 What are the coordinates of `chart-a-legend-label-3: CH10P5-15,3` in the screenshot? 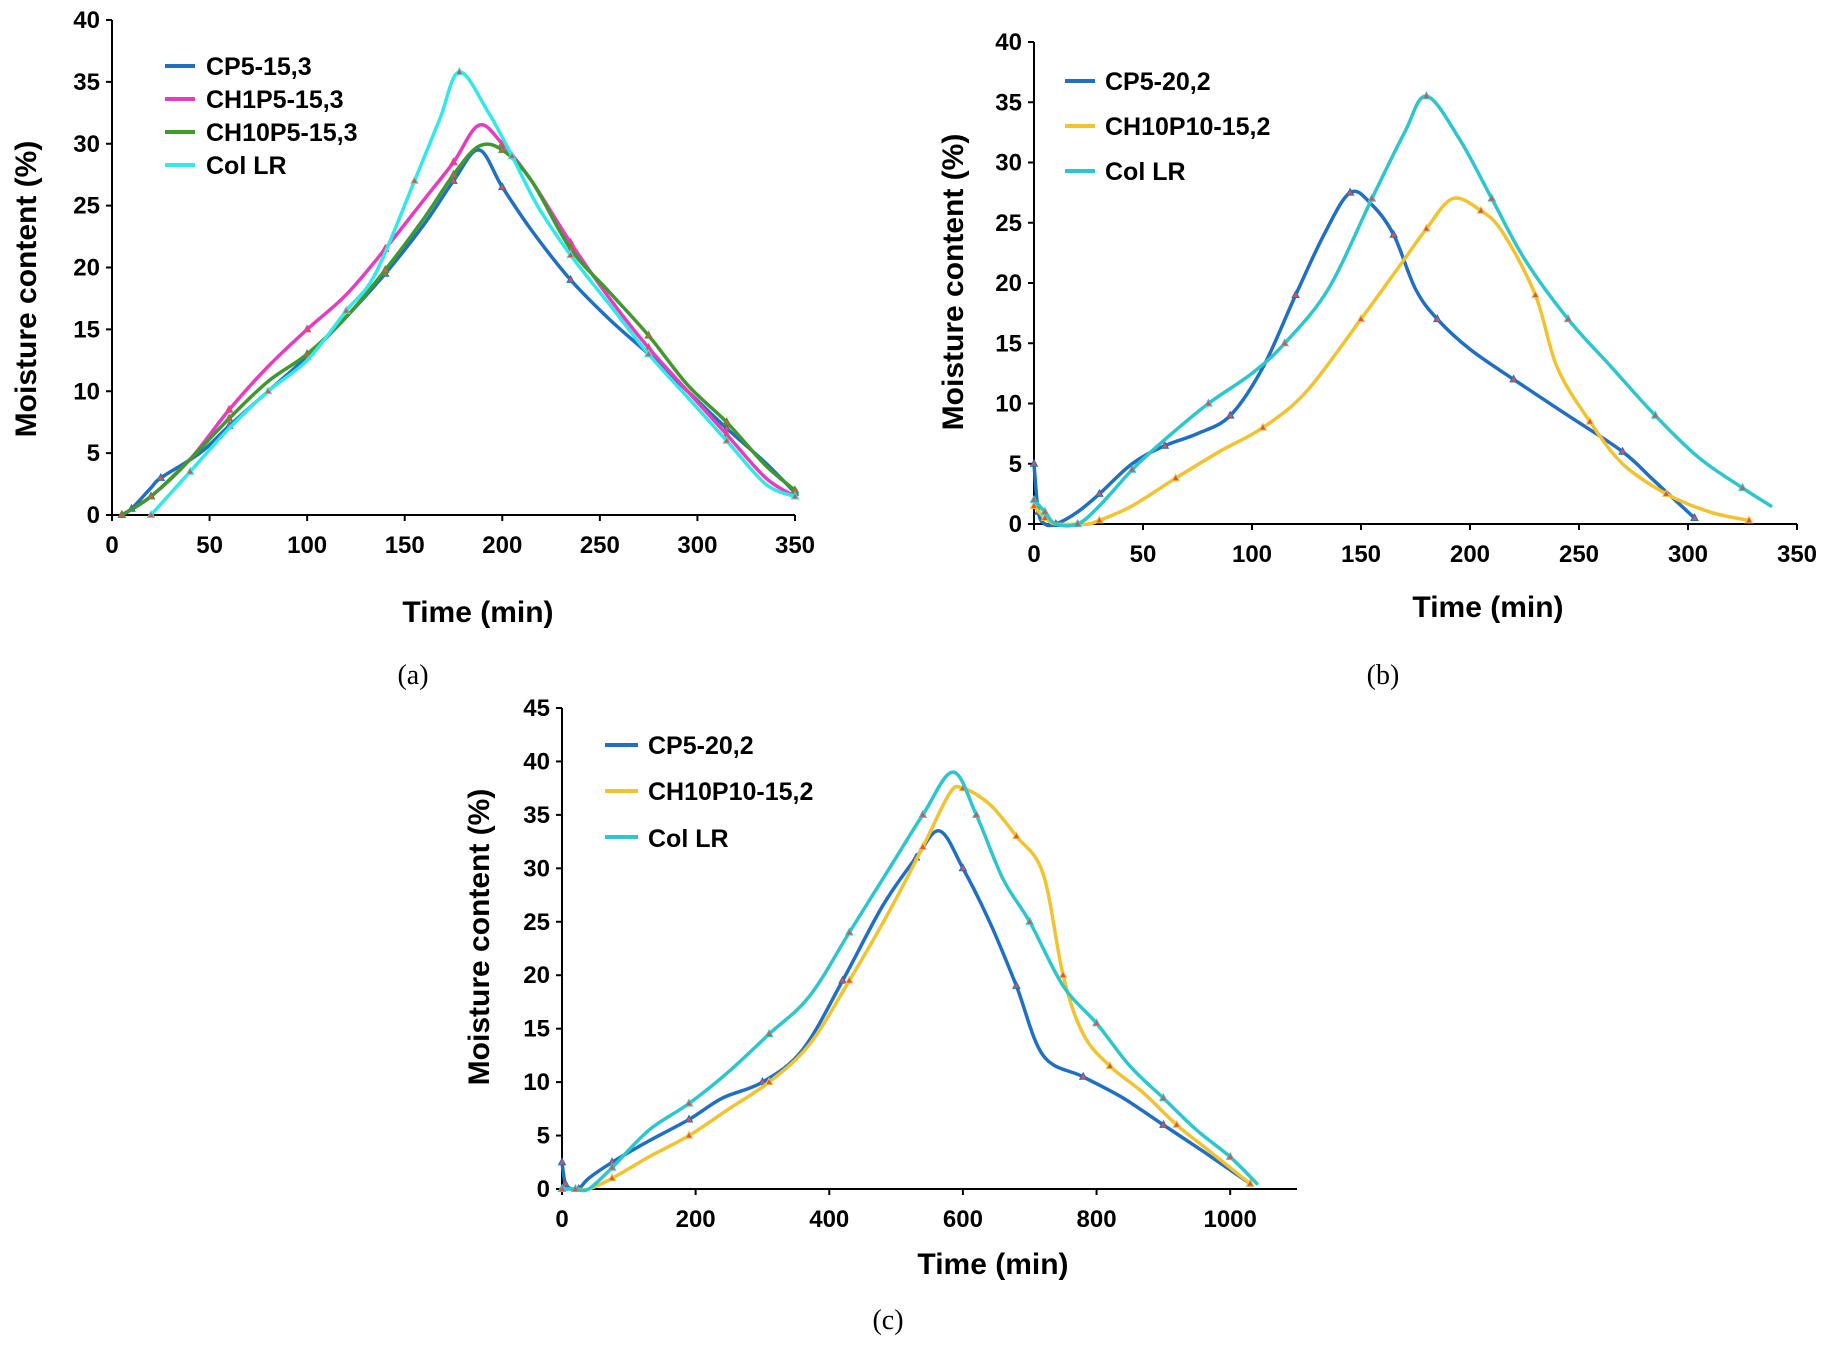 It's located at (281, 133).